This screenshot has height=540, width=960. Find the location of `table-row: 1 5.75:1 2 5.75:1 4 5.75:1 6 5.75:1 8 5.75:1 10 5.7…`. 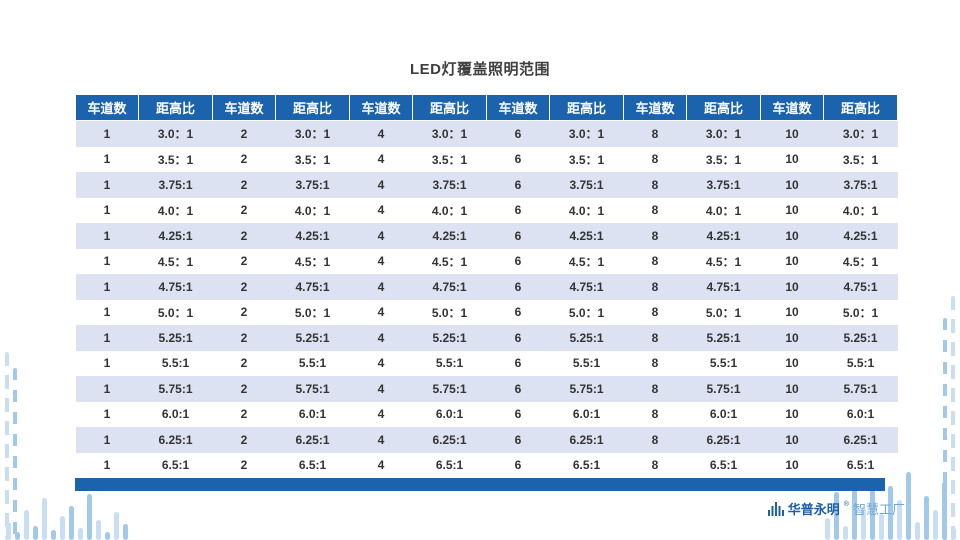

table-row: 1 5.75:1 2 5.75:1 4 5.75:1 6 5.75:1 8 5.75:1 10 5.7… is located at coordinates (486, 389).